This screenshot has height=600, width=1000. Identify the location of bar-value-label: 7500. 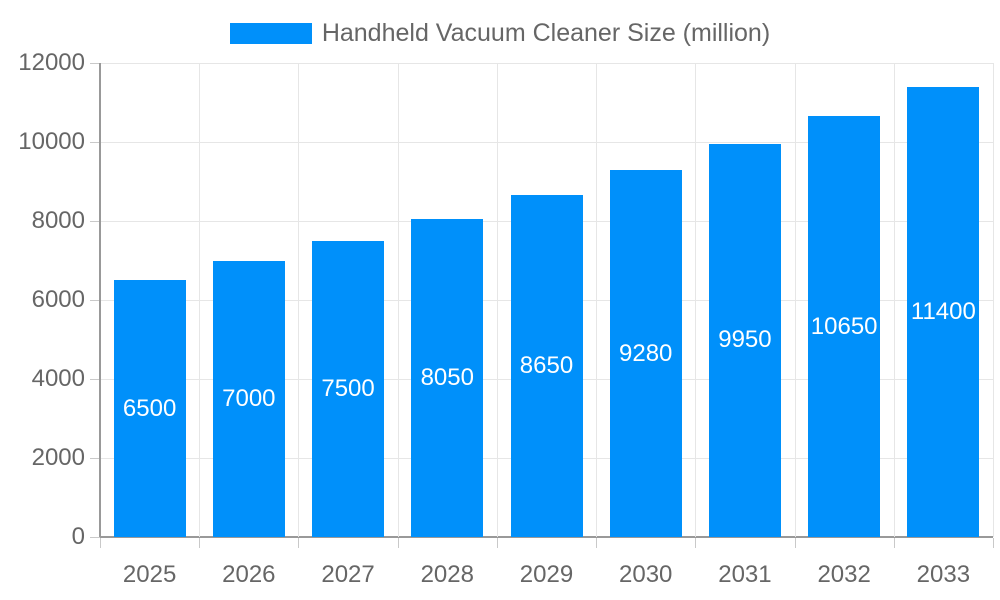
(348, 388).